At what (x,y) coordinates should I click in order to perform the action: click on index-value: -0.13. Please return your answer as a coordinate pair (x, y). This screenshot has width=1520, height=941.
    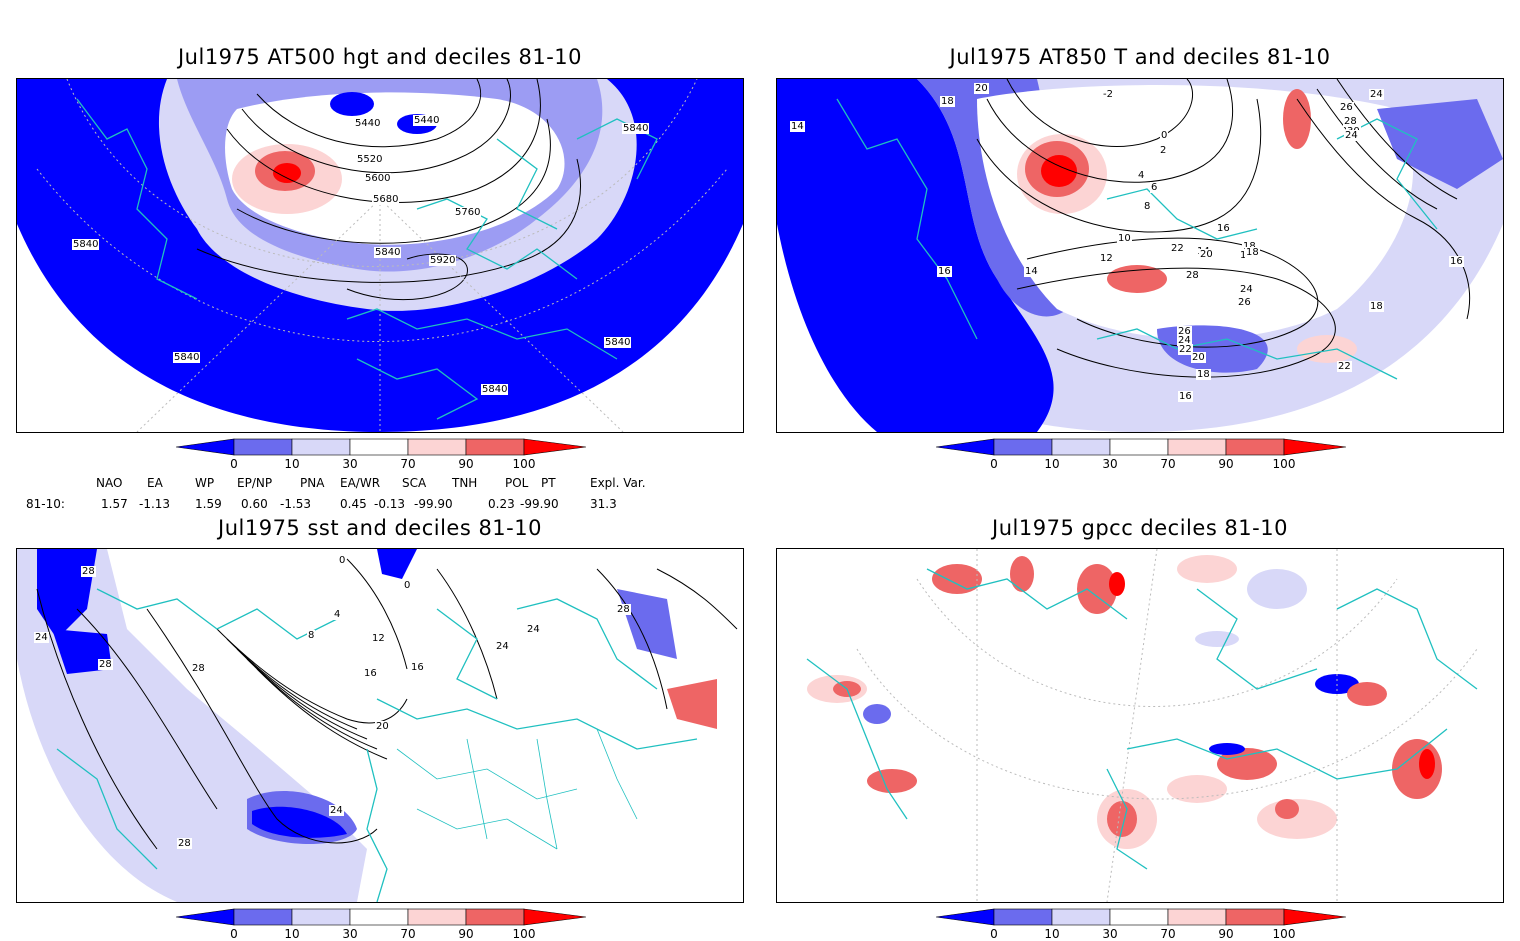
    Looking at the image, I should click on (390, 504).